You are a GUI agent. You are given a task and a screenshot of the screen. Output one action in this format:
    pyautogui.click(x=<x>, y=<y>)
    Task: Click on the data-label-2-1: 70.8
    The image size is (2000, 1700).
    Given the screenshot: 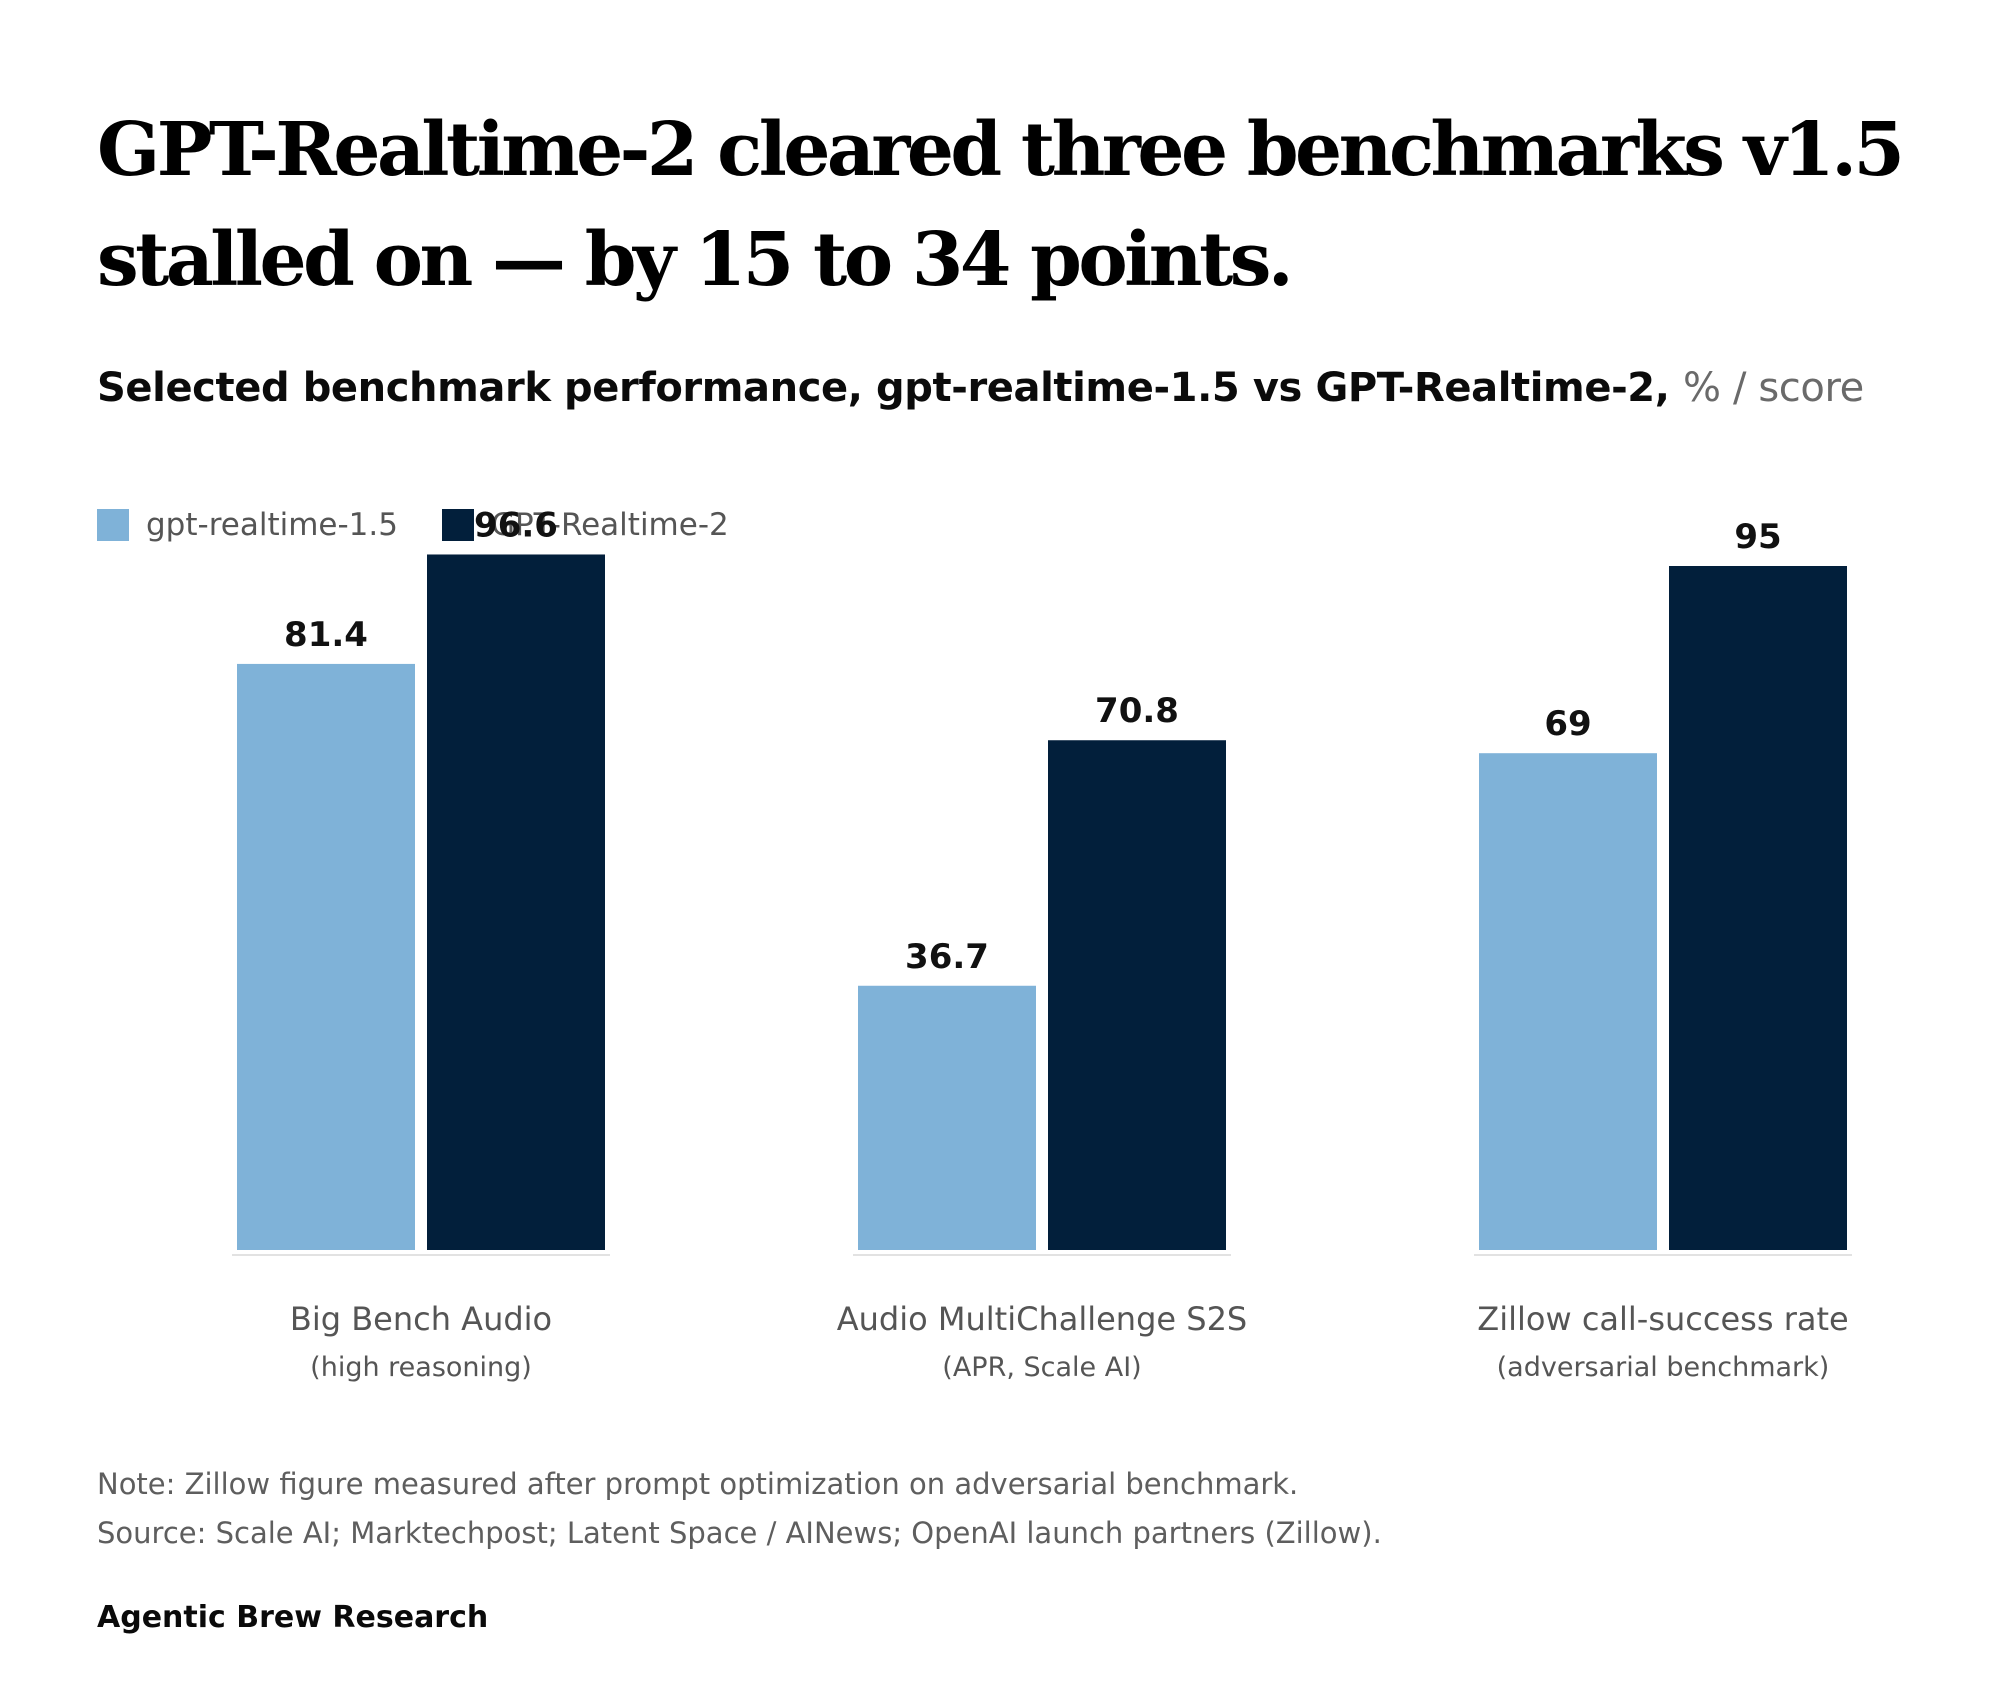 What is the action you would take?
    pyautogui.click(x=1137, y=711)
    